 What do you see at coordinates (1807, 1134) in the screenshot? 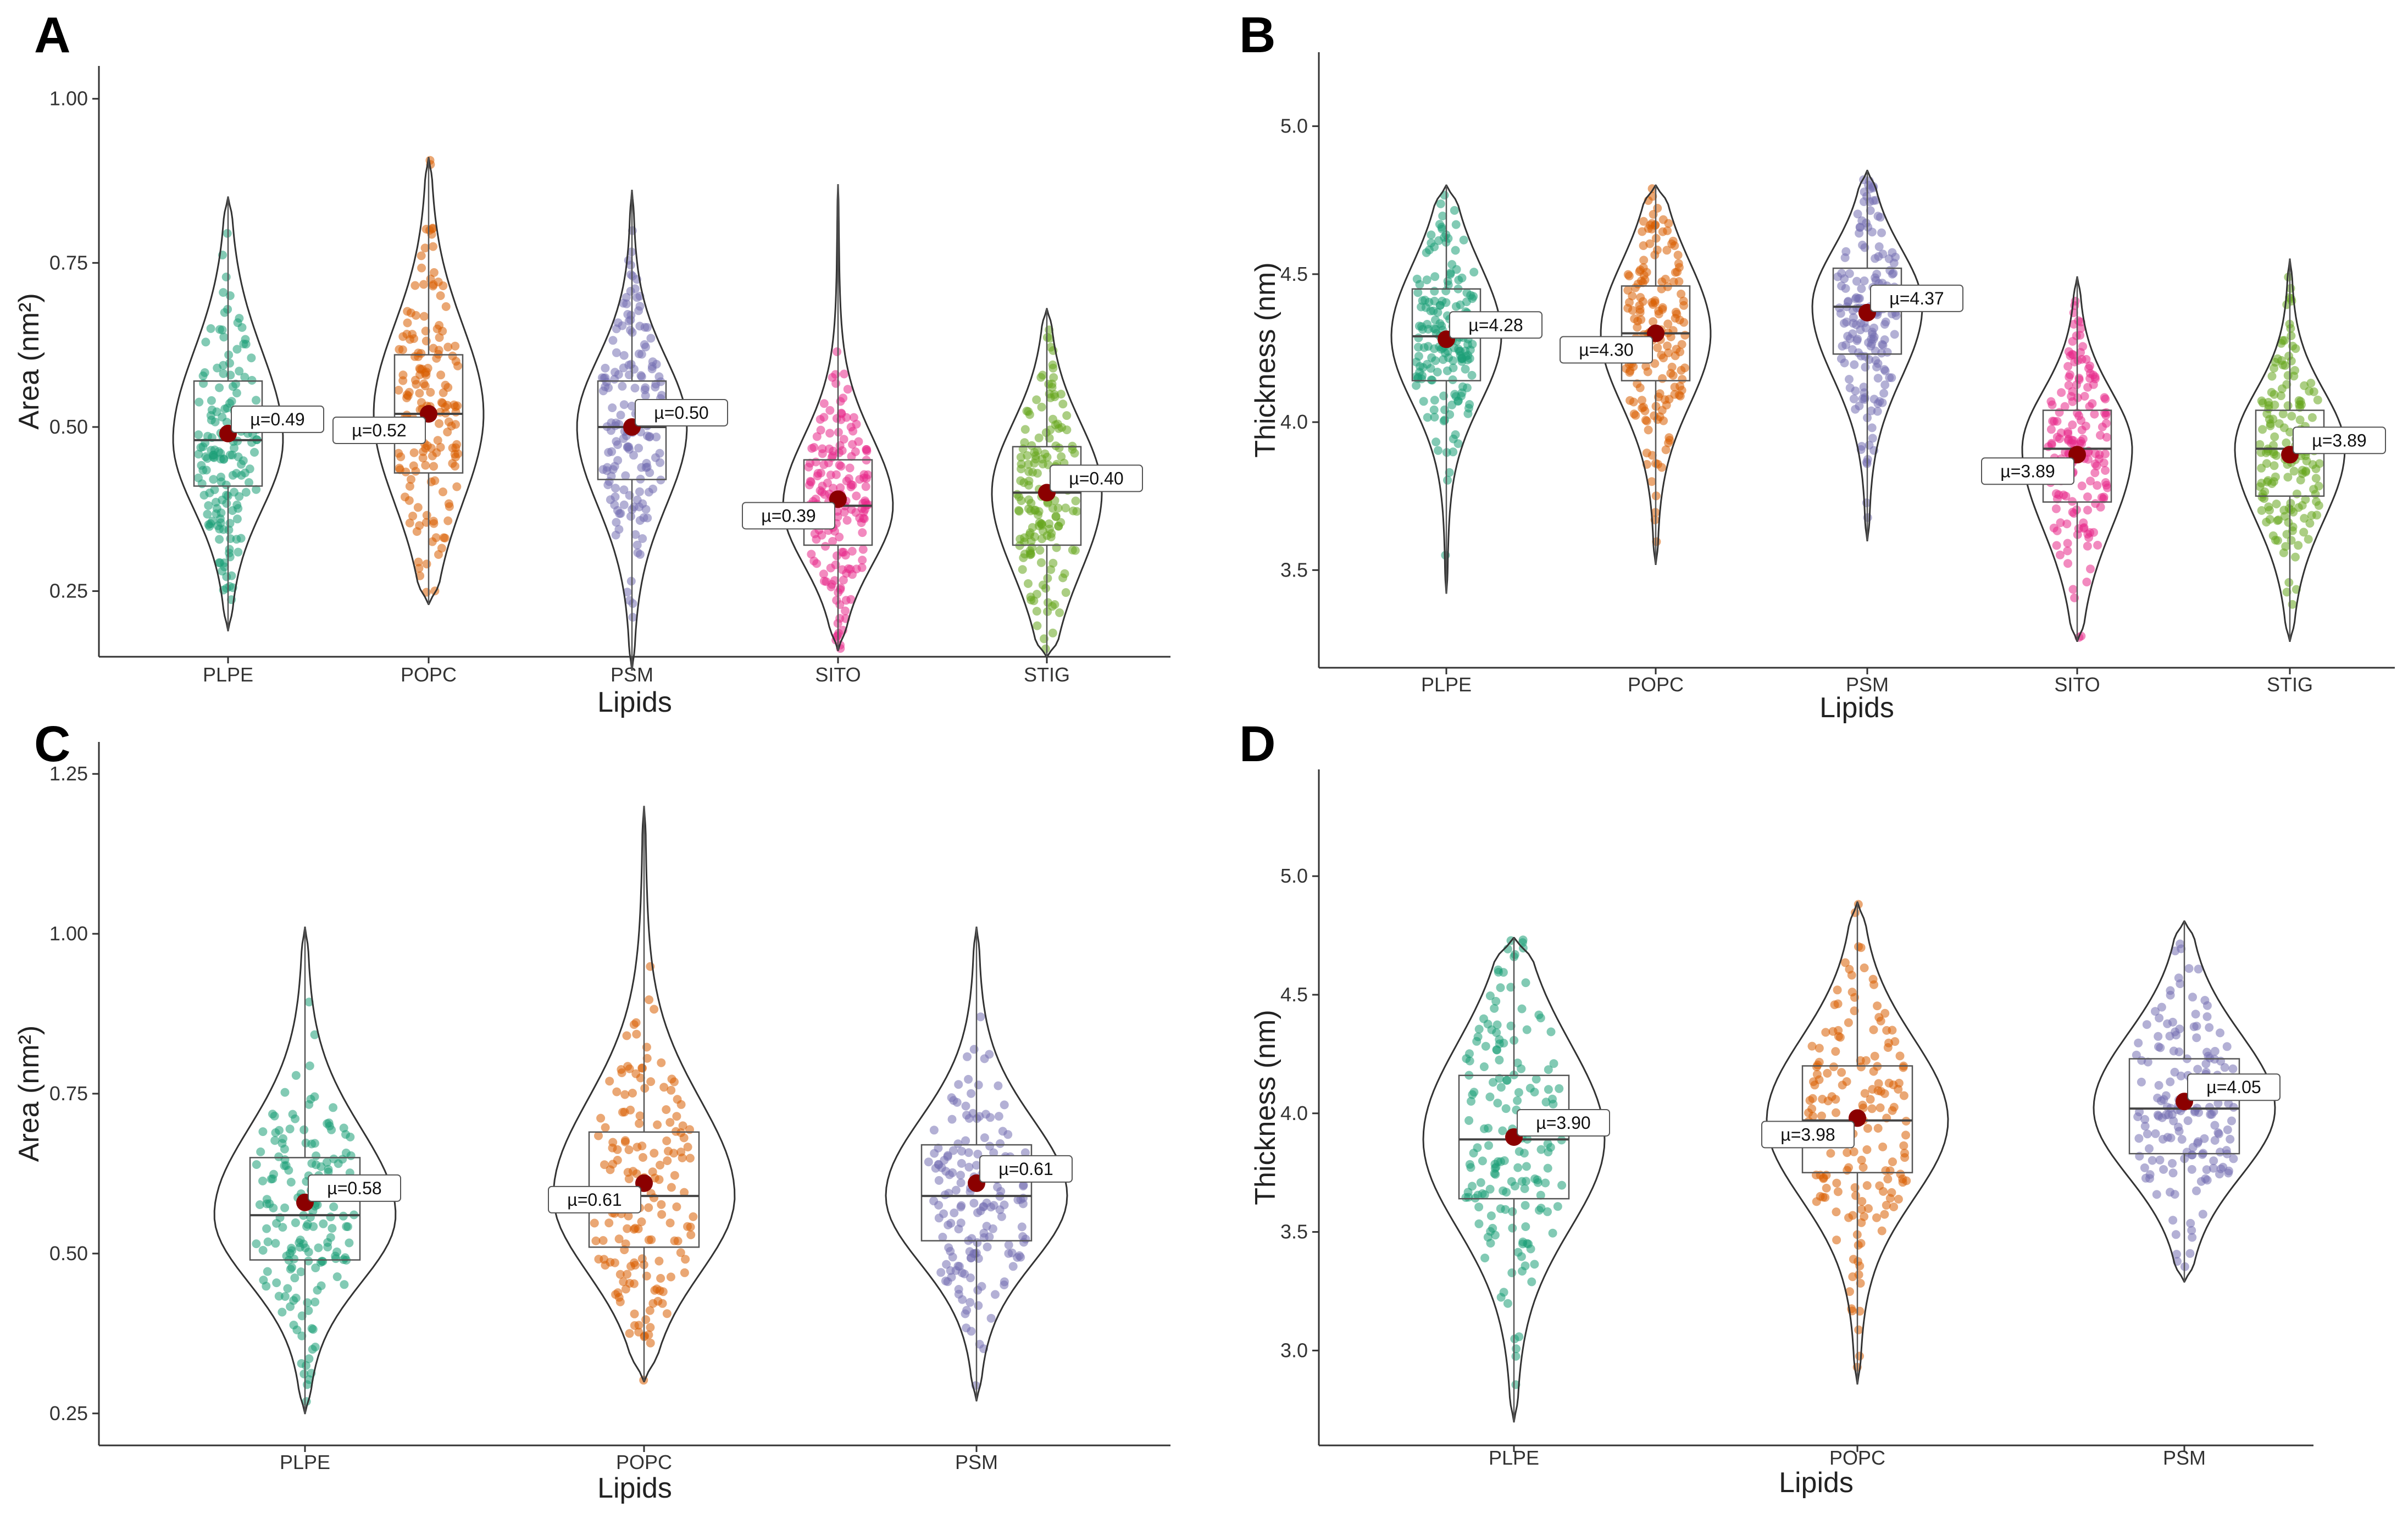
I see `mean-label: µ=3.98` at bounding box center [1807, 1134].